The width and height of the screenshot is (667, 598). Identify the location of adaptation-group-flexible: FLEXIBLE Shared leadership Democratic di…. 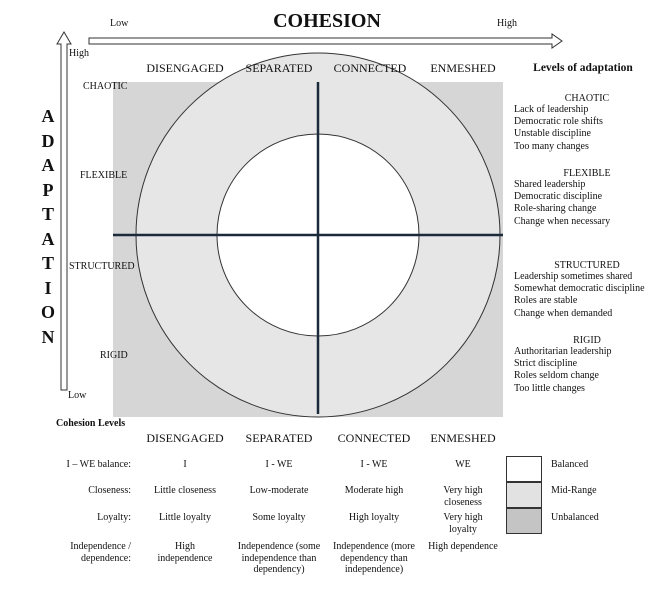
(583, 198).